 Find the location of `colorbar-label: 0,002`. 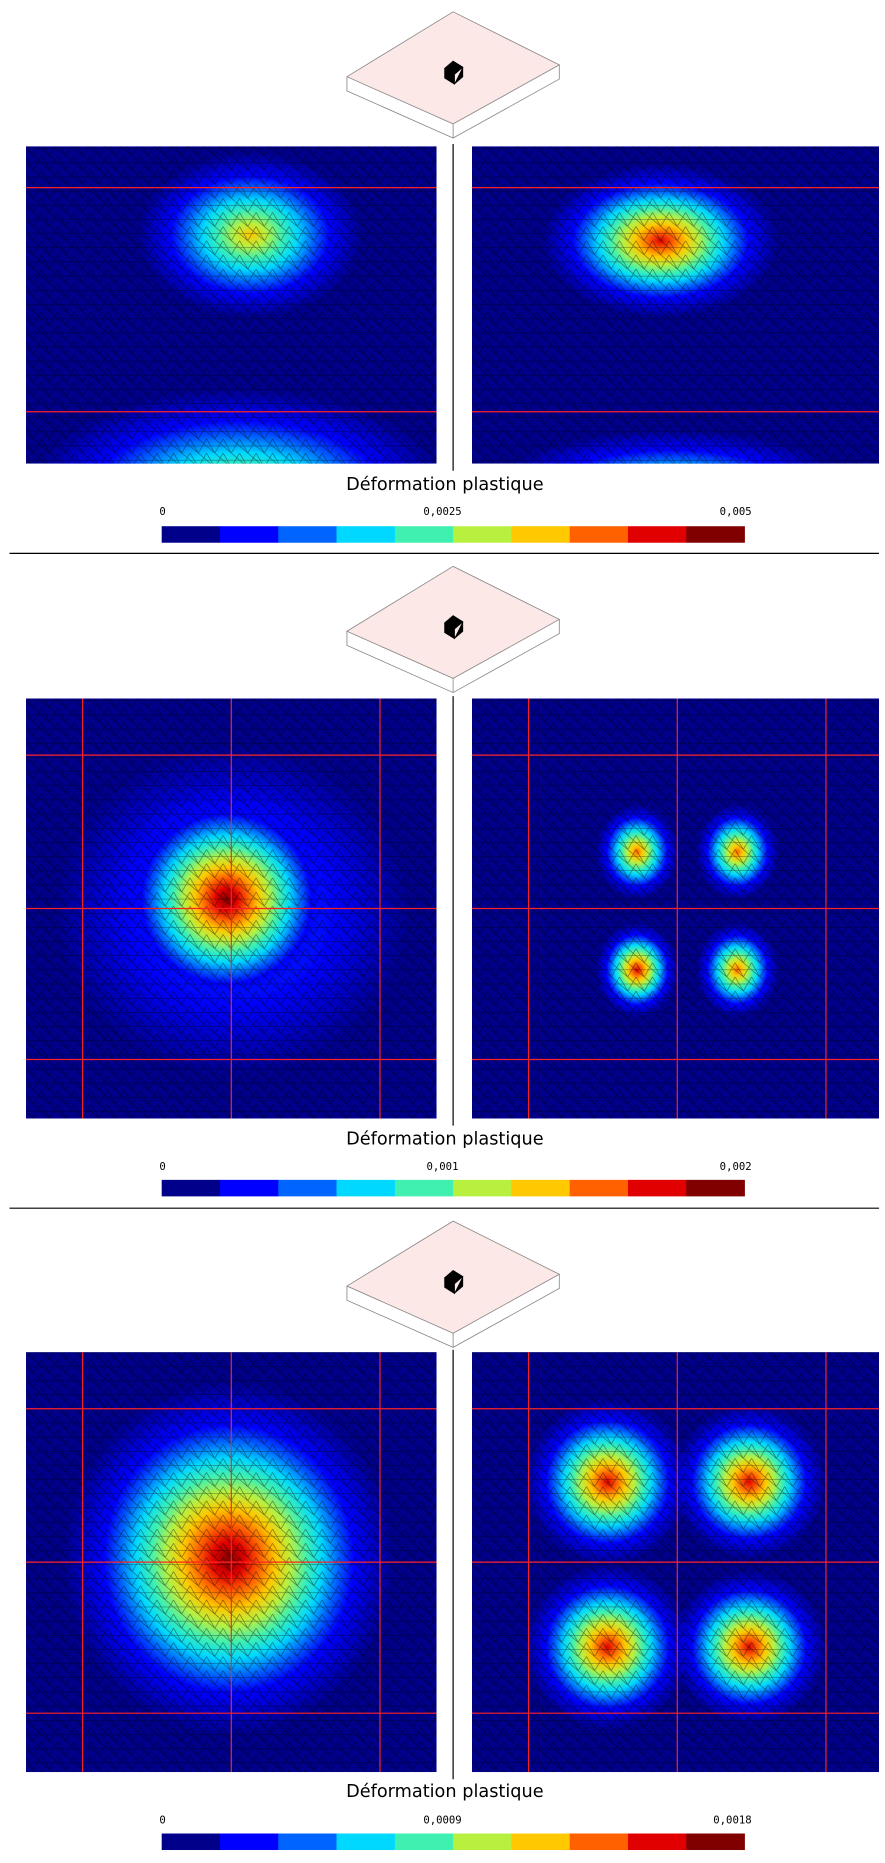

colorbar-label: 0,002 is located at coordinates (736, 1166).